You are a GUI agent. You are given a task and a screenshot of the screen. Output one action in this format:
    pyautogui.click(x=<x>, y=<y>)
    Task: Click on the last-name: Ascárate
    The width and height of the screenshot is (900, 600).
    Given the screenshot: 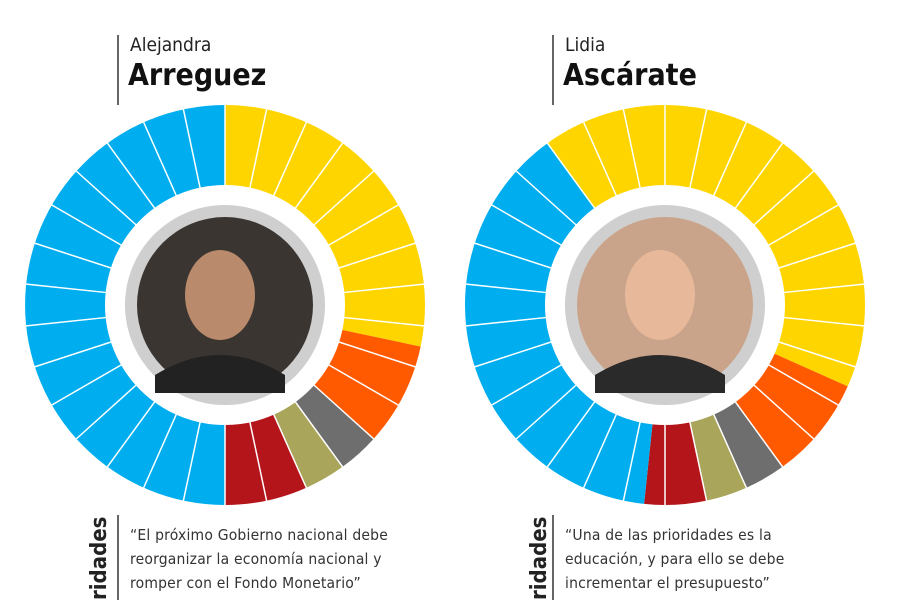 What is the action you would take?
    pyautogui.click(x=630, y=75)
    